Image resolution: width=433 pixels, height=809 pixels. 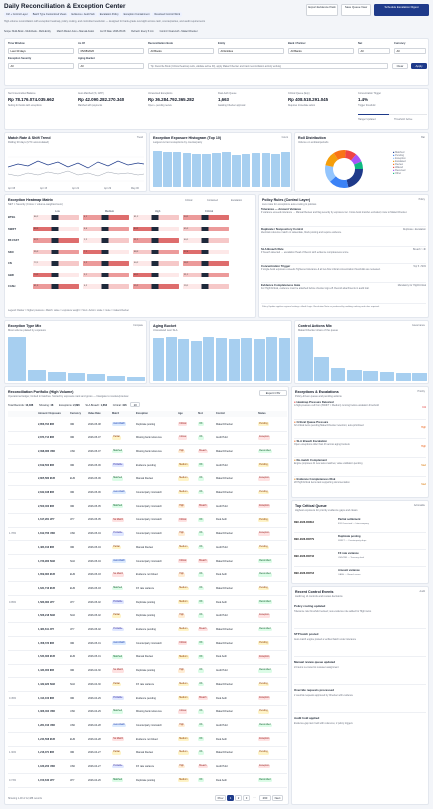 I want to click on heatmap-cell: 52,4, so click(x=206, y=252).